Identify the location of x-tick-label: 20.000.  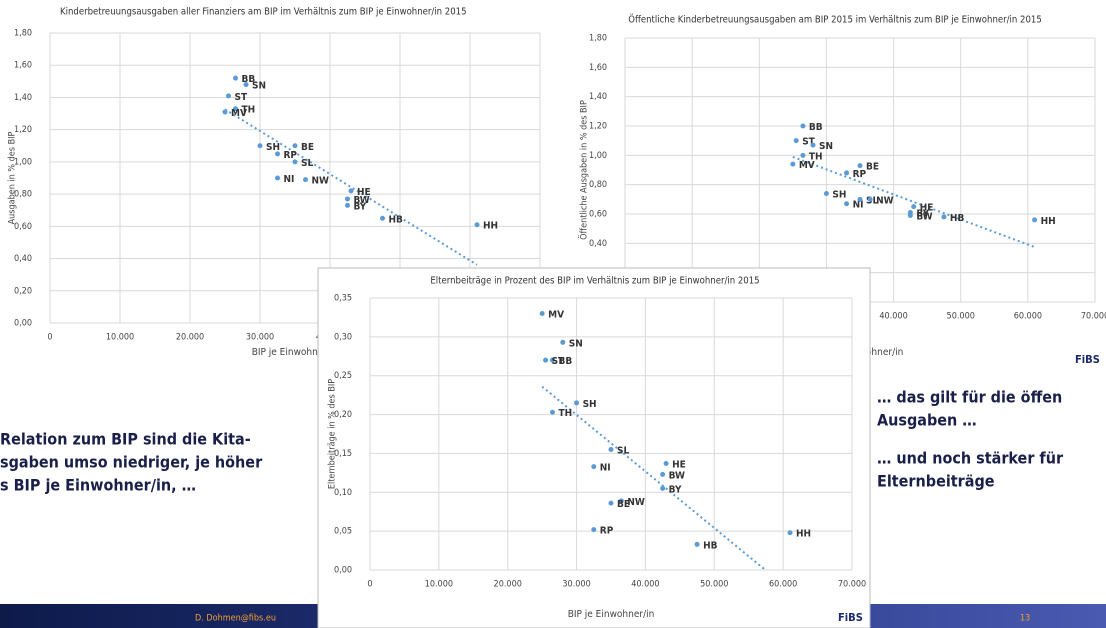
(190, 338).